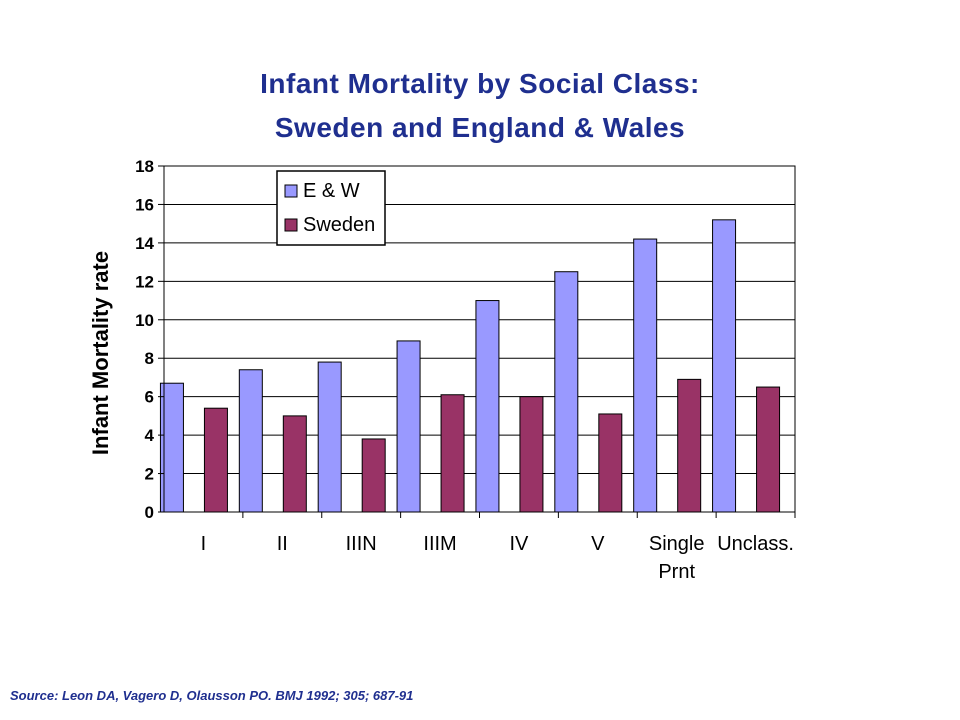  Describe the element at coordinates (480, 127) in the screenshot. I see `chart-title-line-2: Sweden and England & Wales` at that location.